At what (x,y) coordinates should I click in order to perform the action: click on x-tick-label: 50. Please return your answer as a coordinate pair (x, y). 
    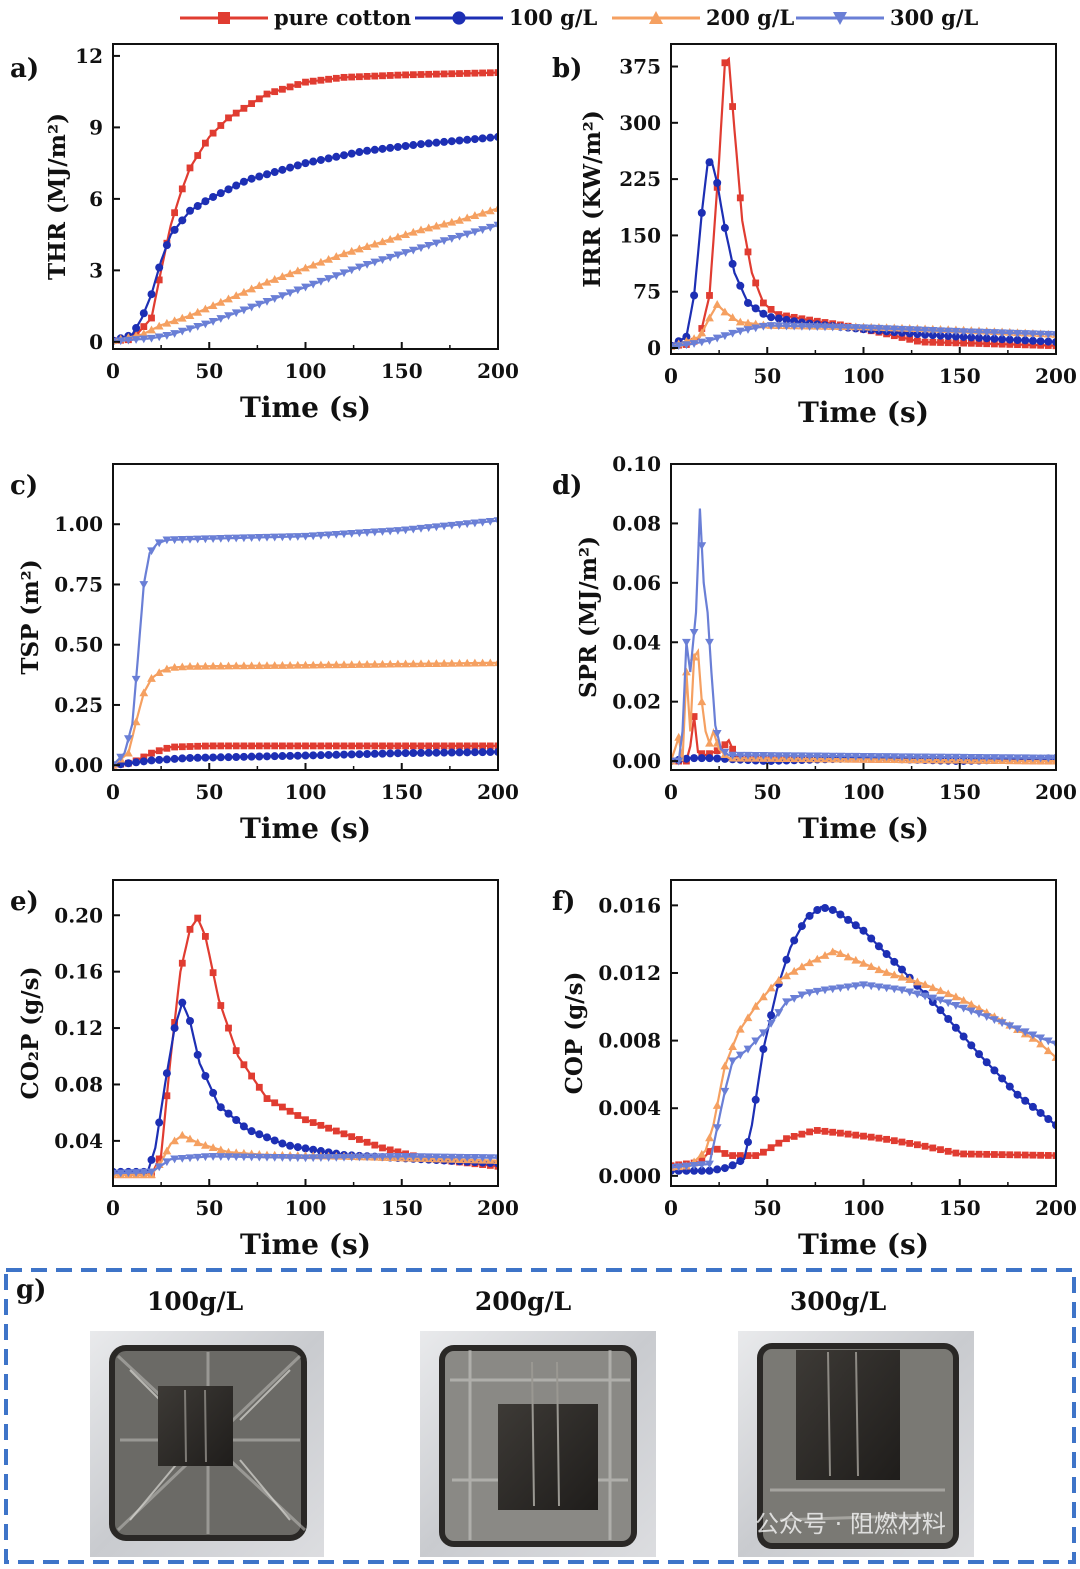
    Looking at the image, I should click on (209, 371).